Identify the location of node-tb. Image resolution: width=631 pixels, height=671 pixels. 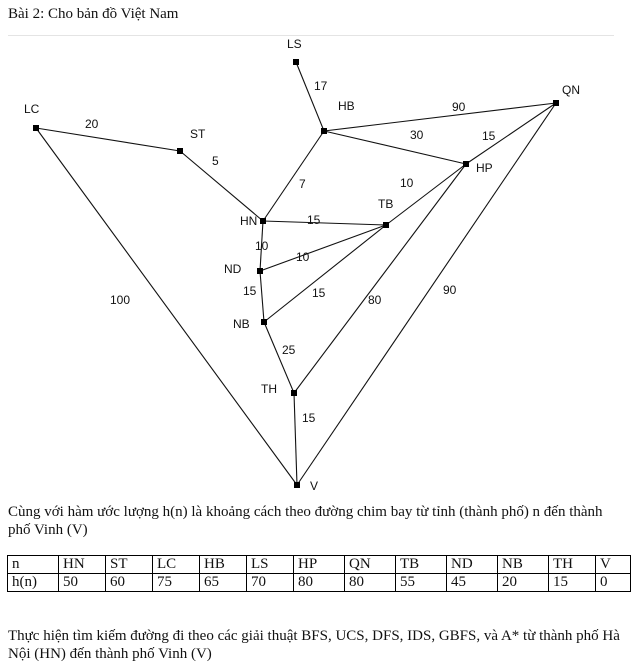
(386, 225).